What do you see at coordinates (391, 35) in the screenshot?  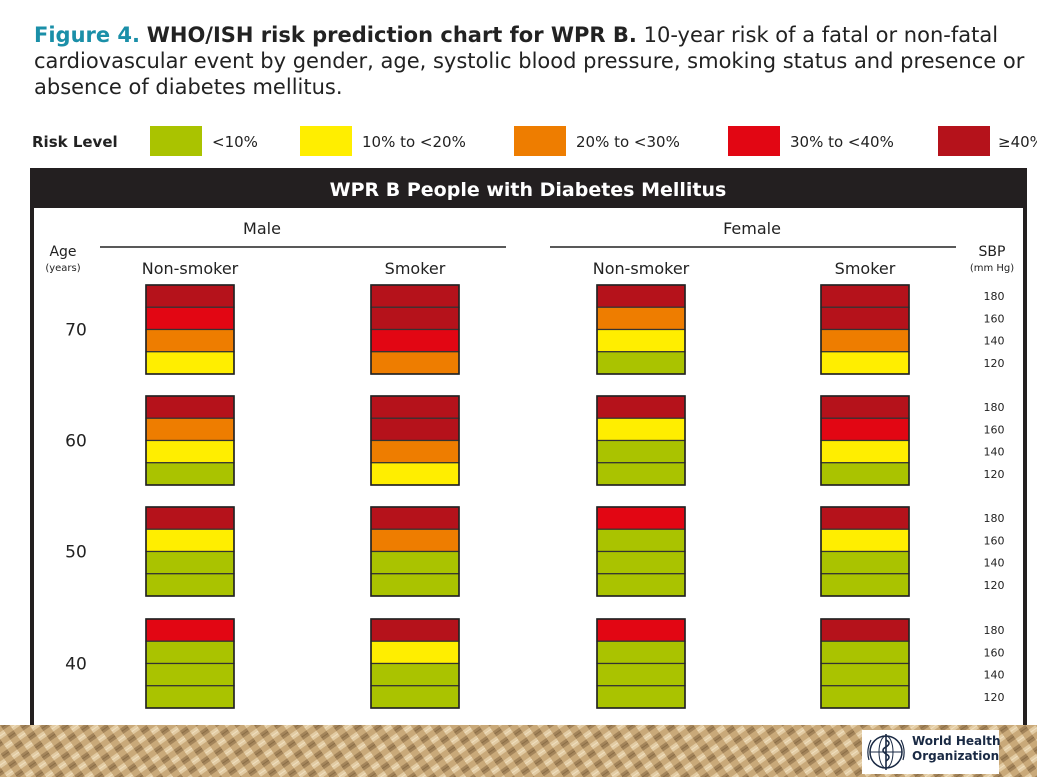 I see `figure-title: WHO/ISH risk prediction chart for WPR B.` at bounding box center [391, 35].